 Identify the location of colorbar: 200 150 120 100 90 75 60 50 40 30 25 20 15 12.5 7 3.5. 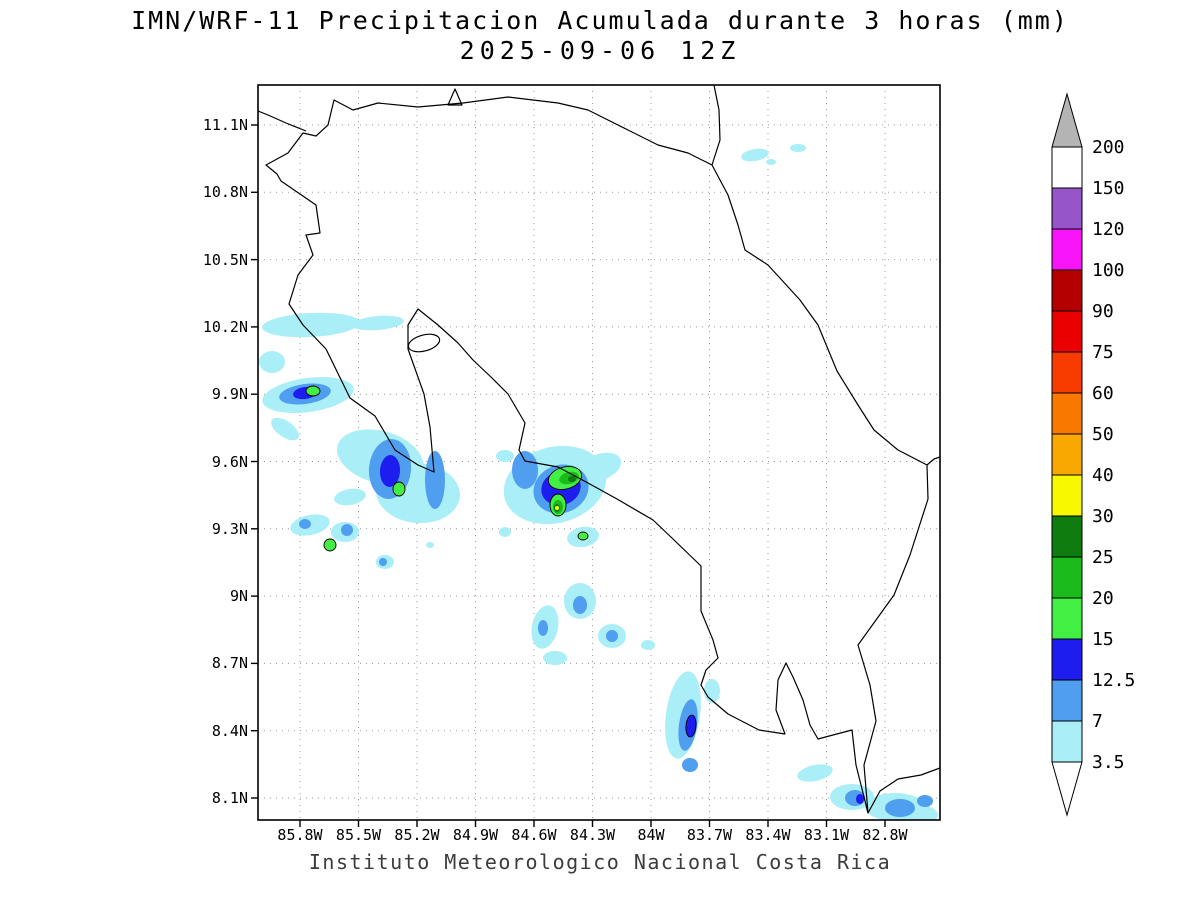
(1093, 454).